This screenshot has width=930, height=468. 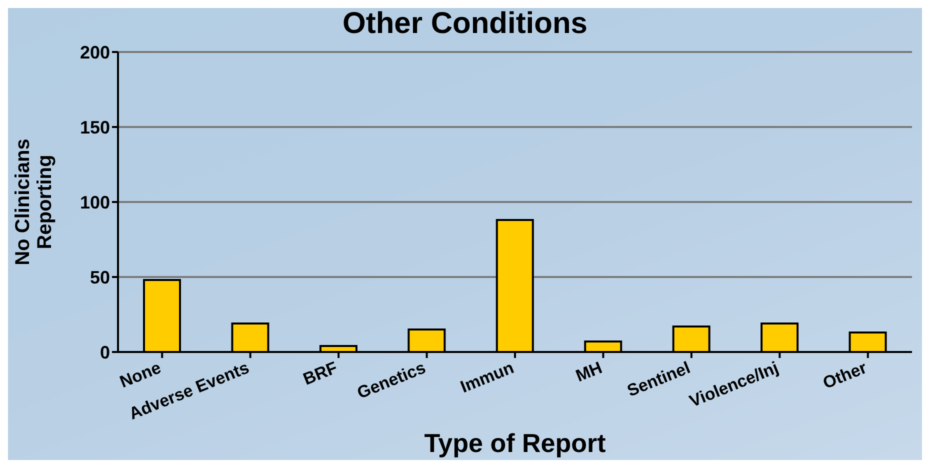 I want to click on chart-title: Other Conditions, so click(x=465, y=23).